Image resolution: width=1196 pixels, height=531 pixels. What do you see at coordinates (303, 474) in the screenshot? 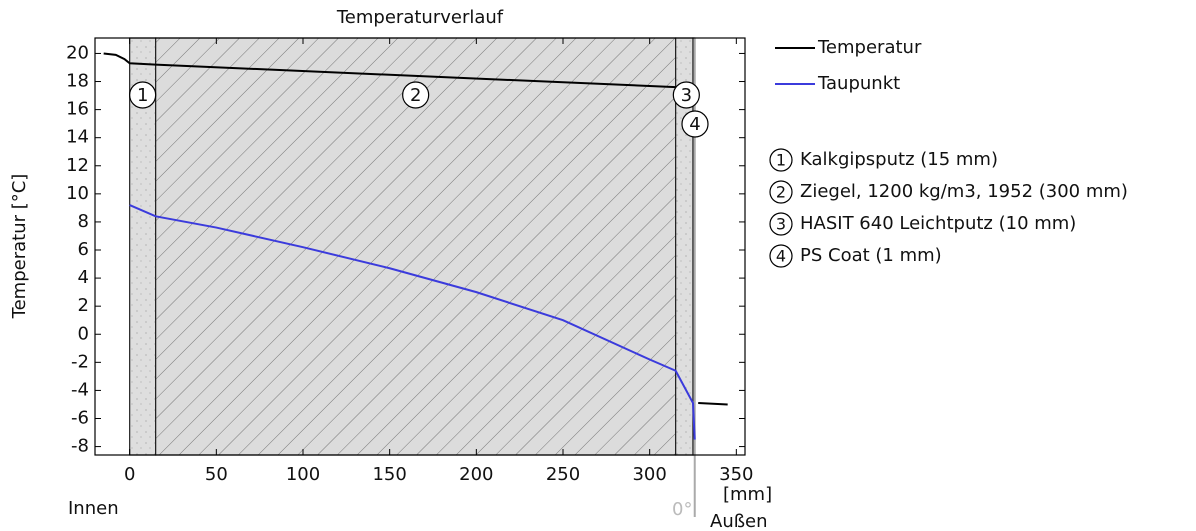
I see `x-tick-label: 100` at bounding box center [303, 474].